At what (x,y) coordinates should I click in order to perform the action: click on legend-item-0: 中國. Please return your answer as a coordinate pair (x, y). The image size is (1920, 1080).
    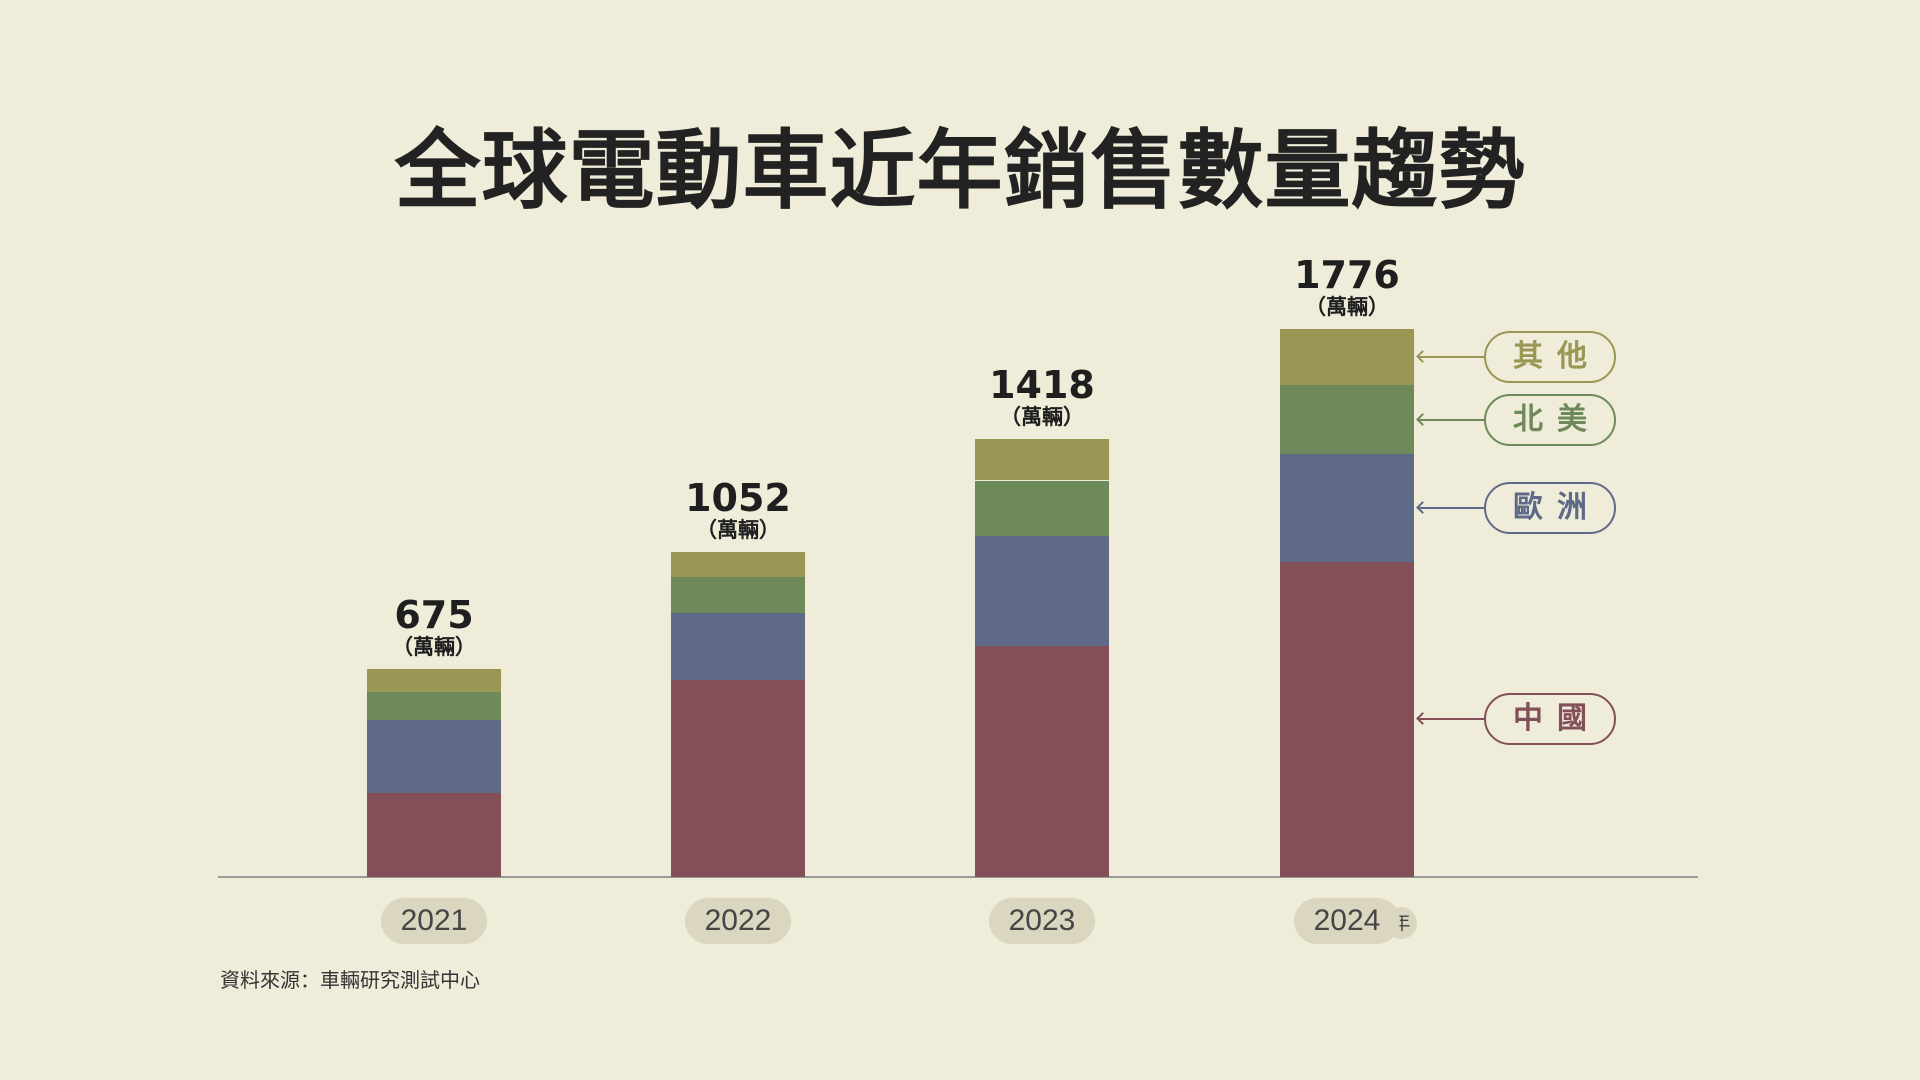
    Looking at the image, I should click on (1550, 719).